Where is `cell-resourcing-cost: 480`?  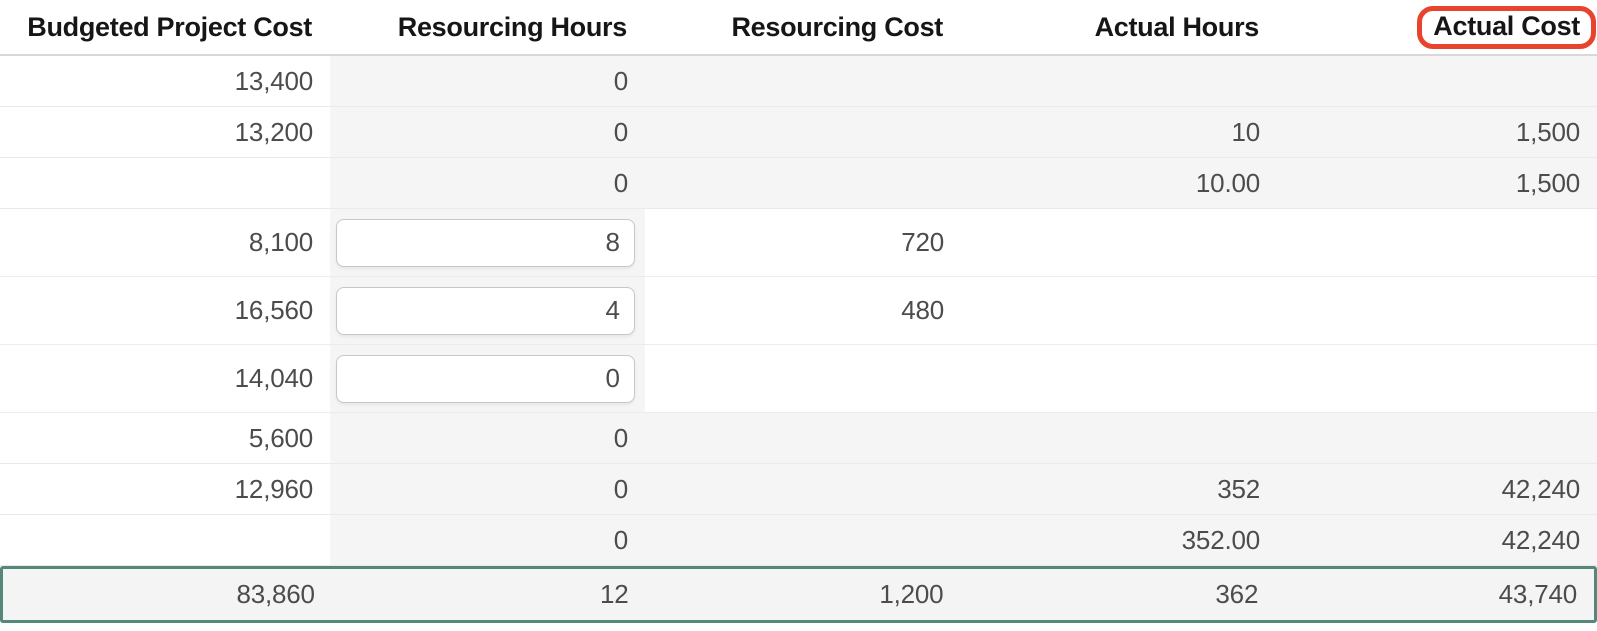
cell-resourcing-cost: 480 is located at coordinates (922, 310).